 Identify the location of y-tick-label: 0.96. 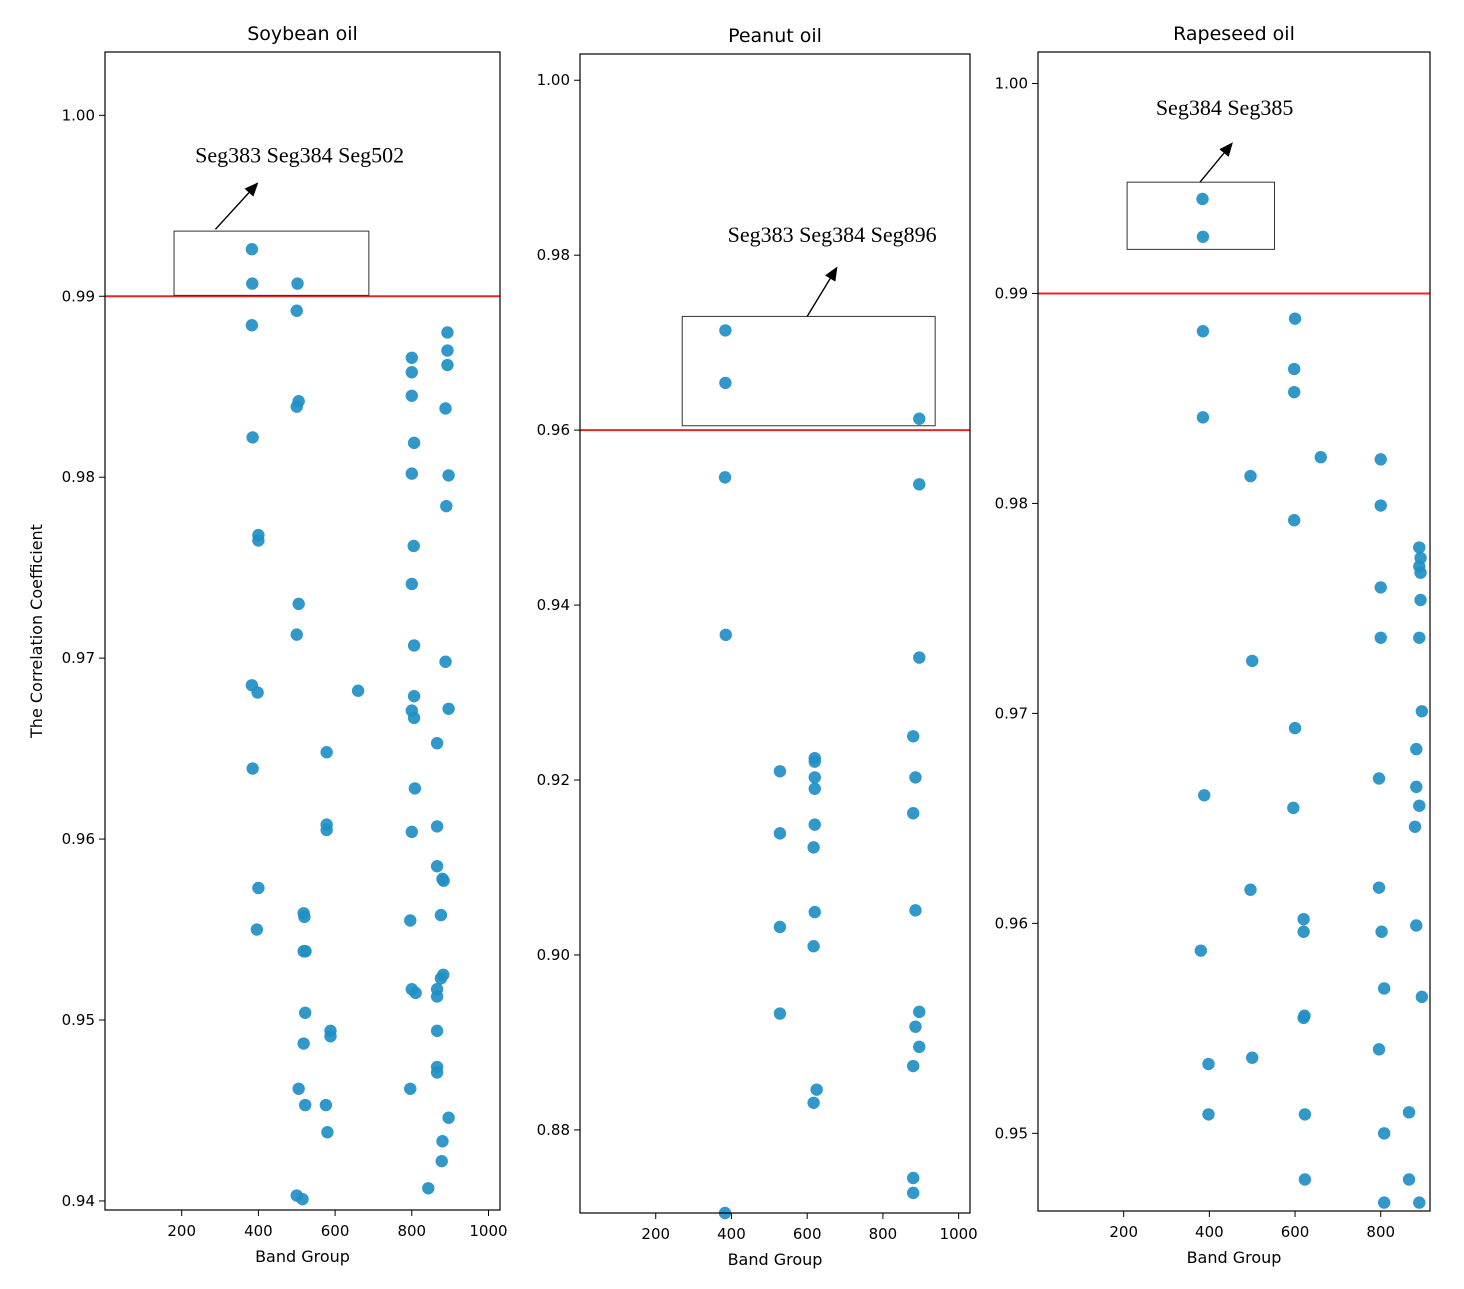
(553, 430).